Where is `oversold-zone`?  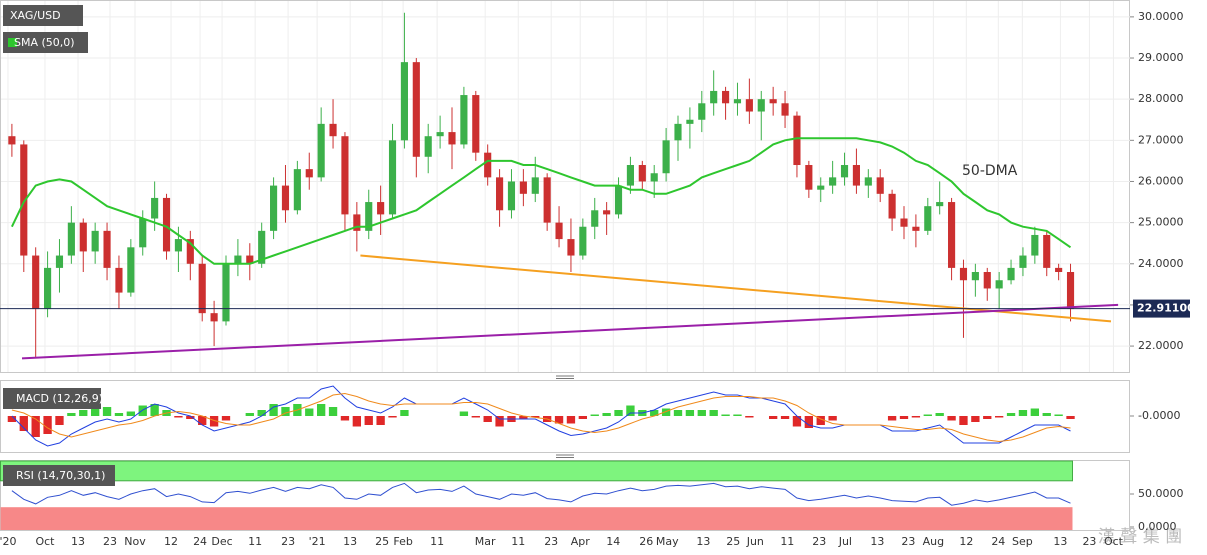
oversold-zone is located at coordinates (536, 518).